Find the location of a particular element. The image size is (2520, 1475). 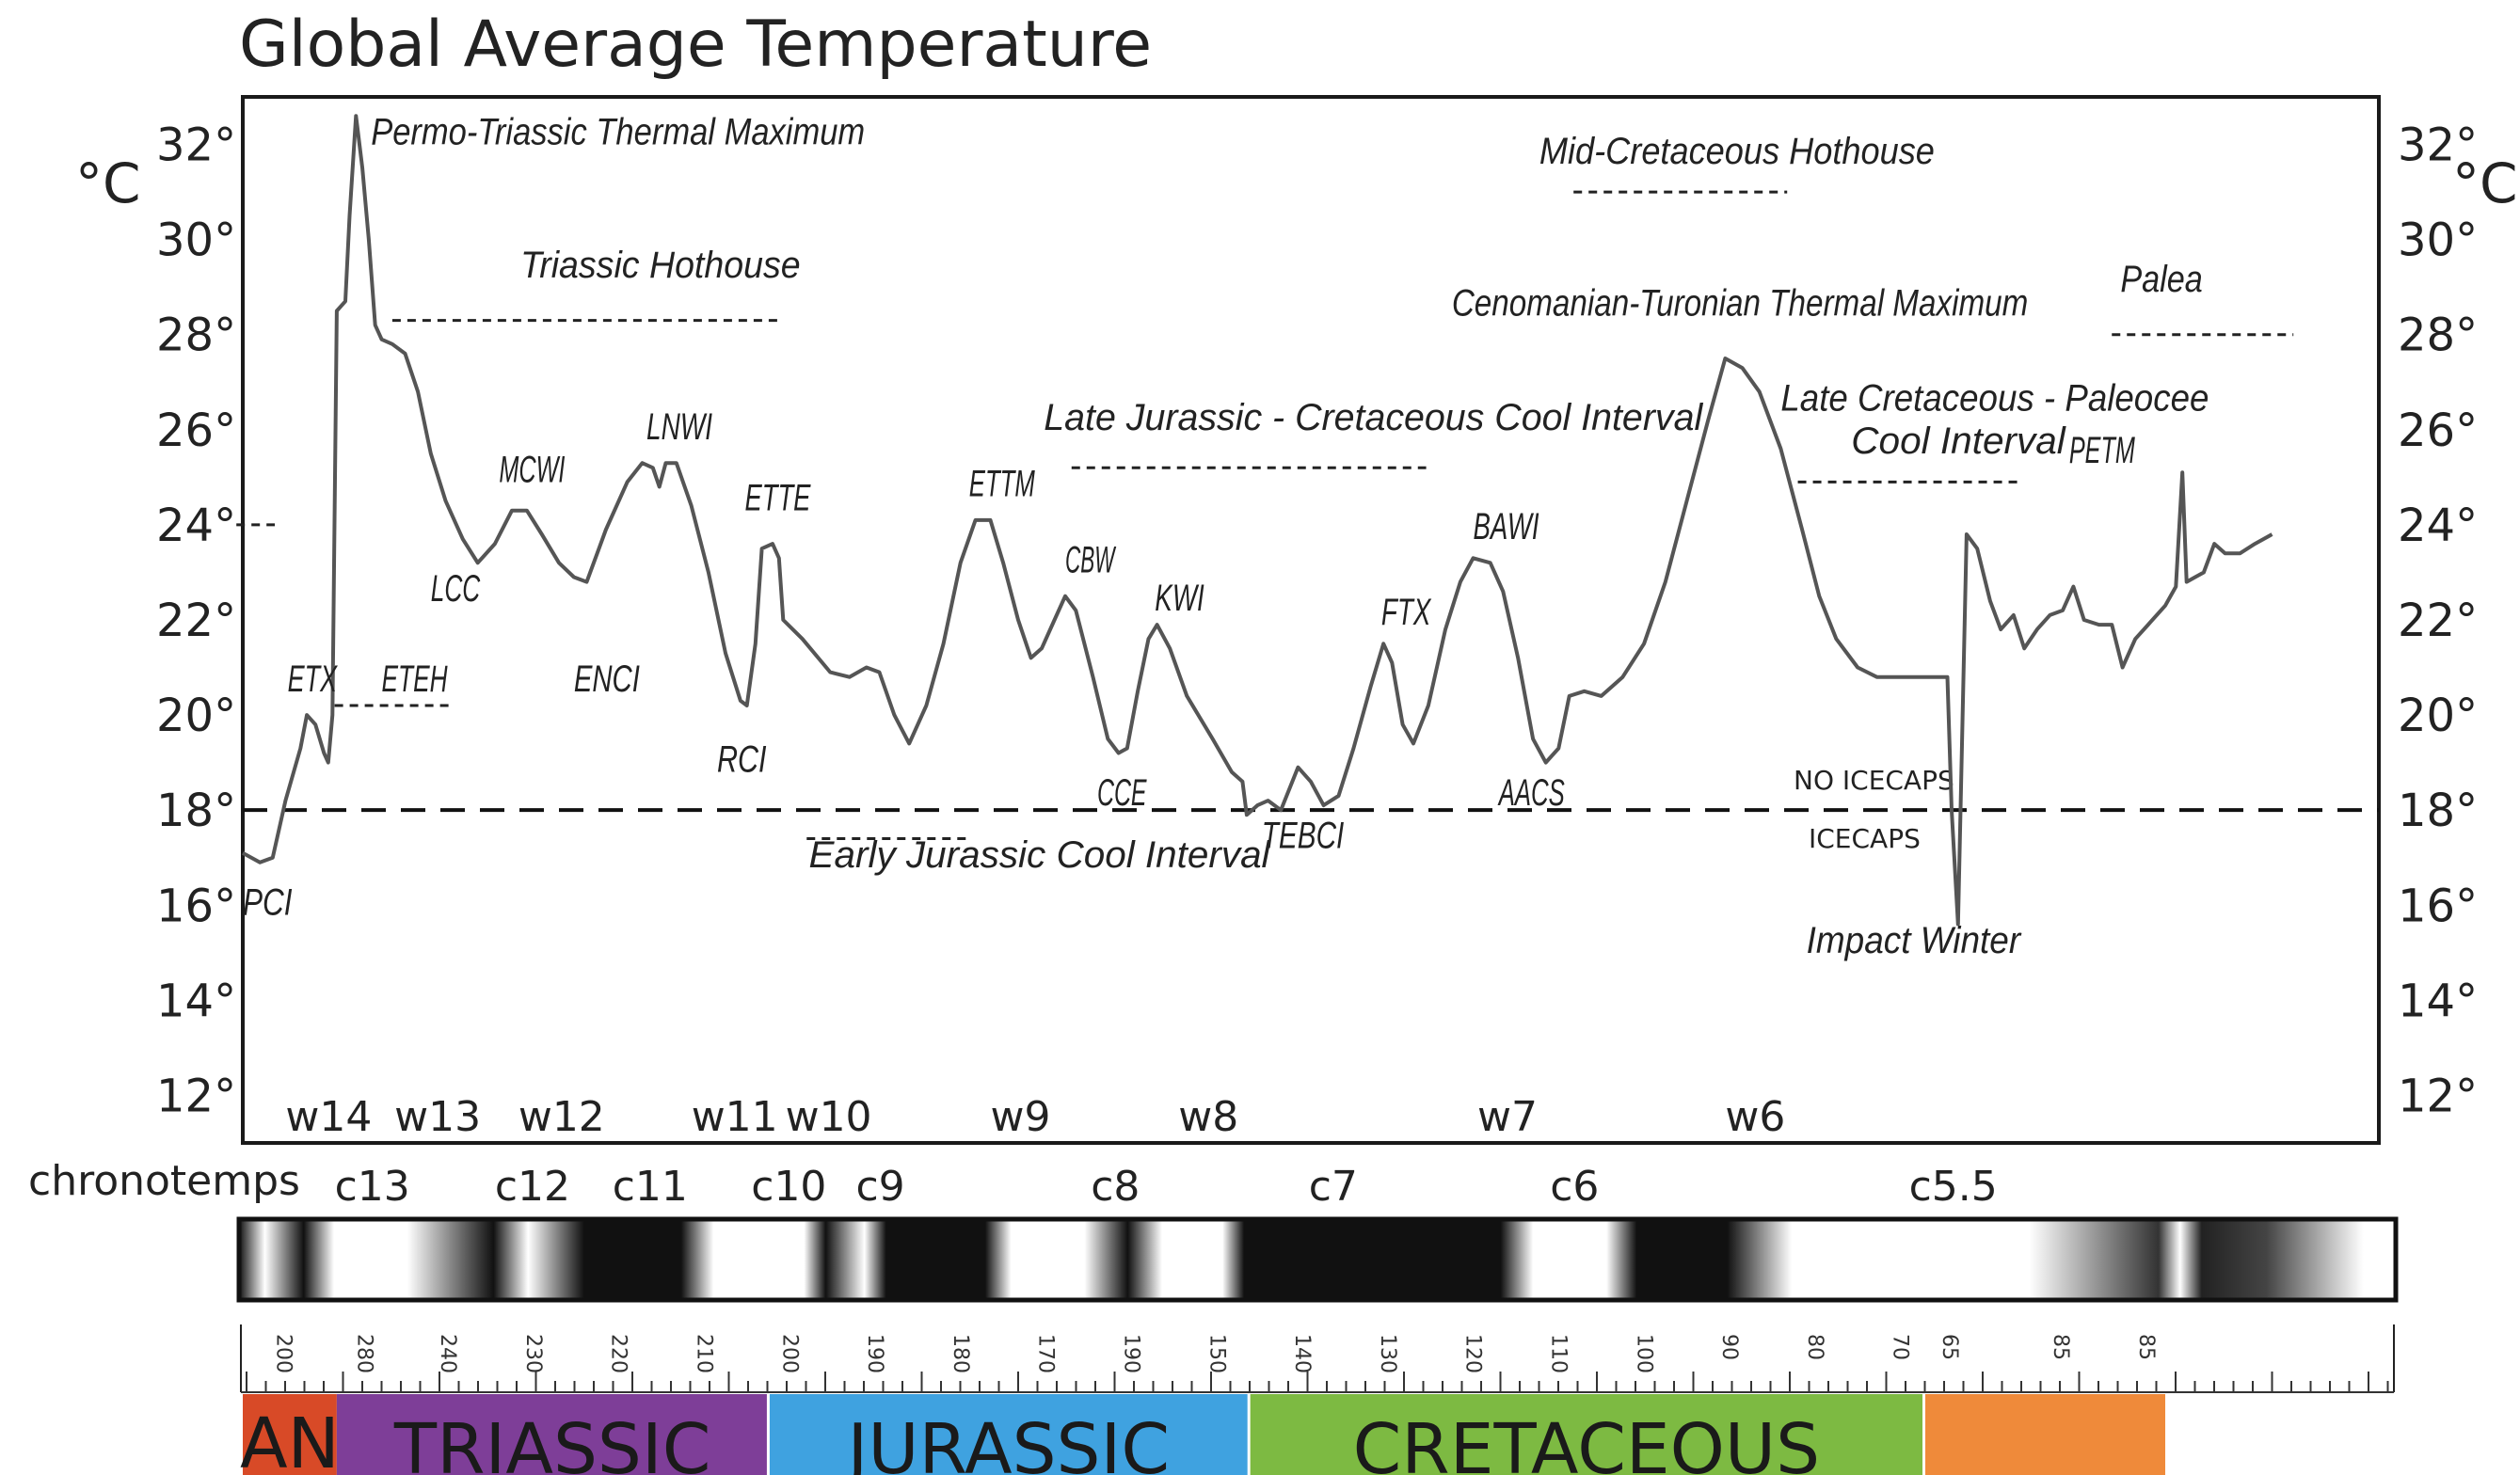

y-tick-left-8: 16° is located at coordinates (196, 906).